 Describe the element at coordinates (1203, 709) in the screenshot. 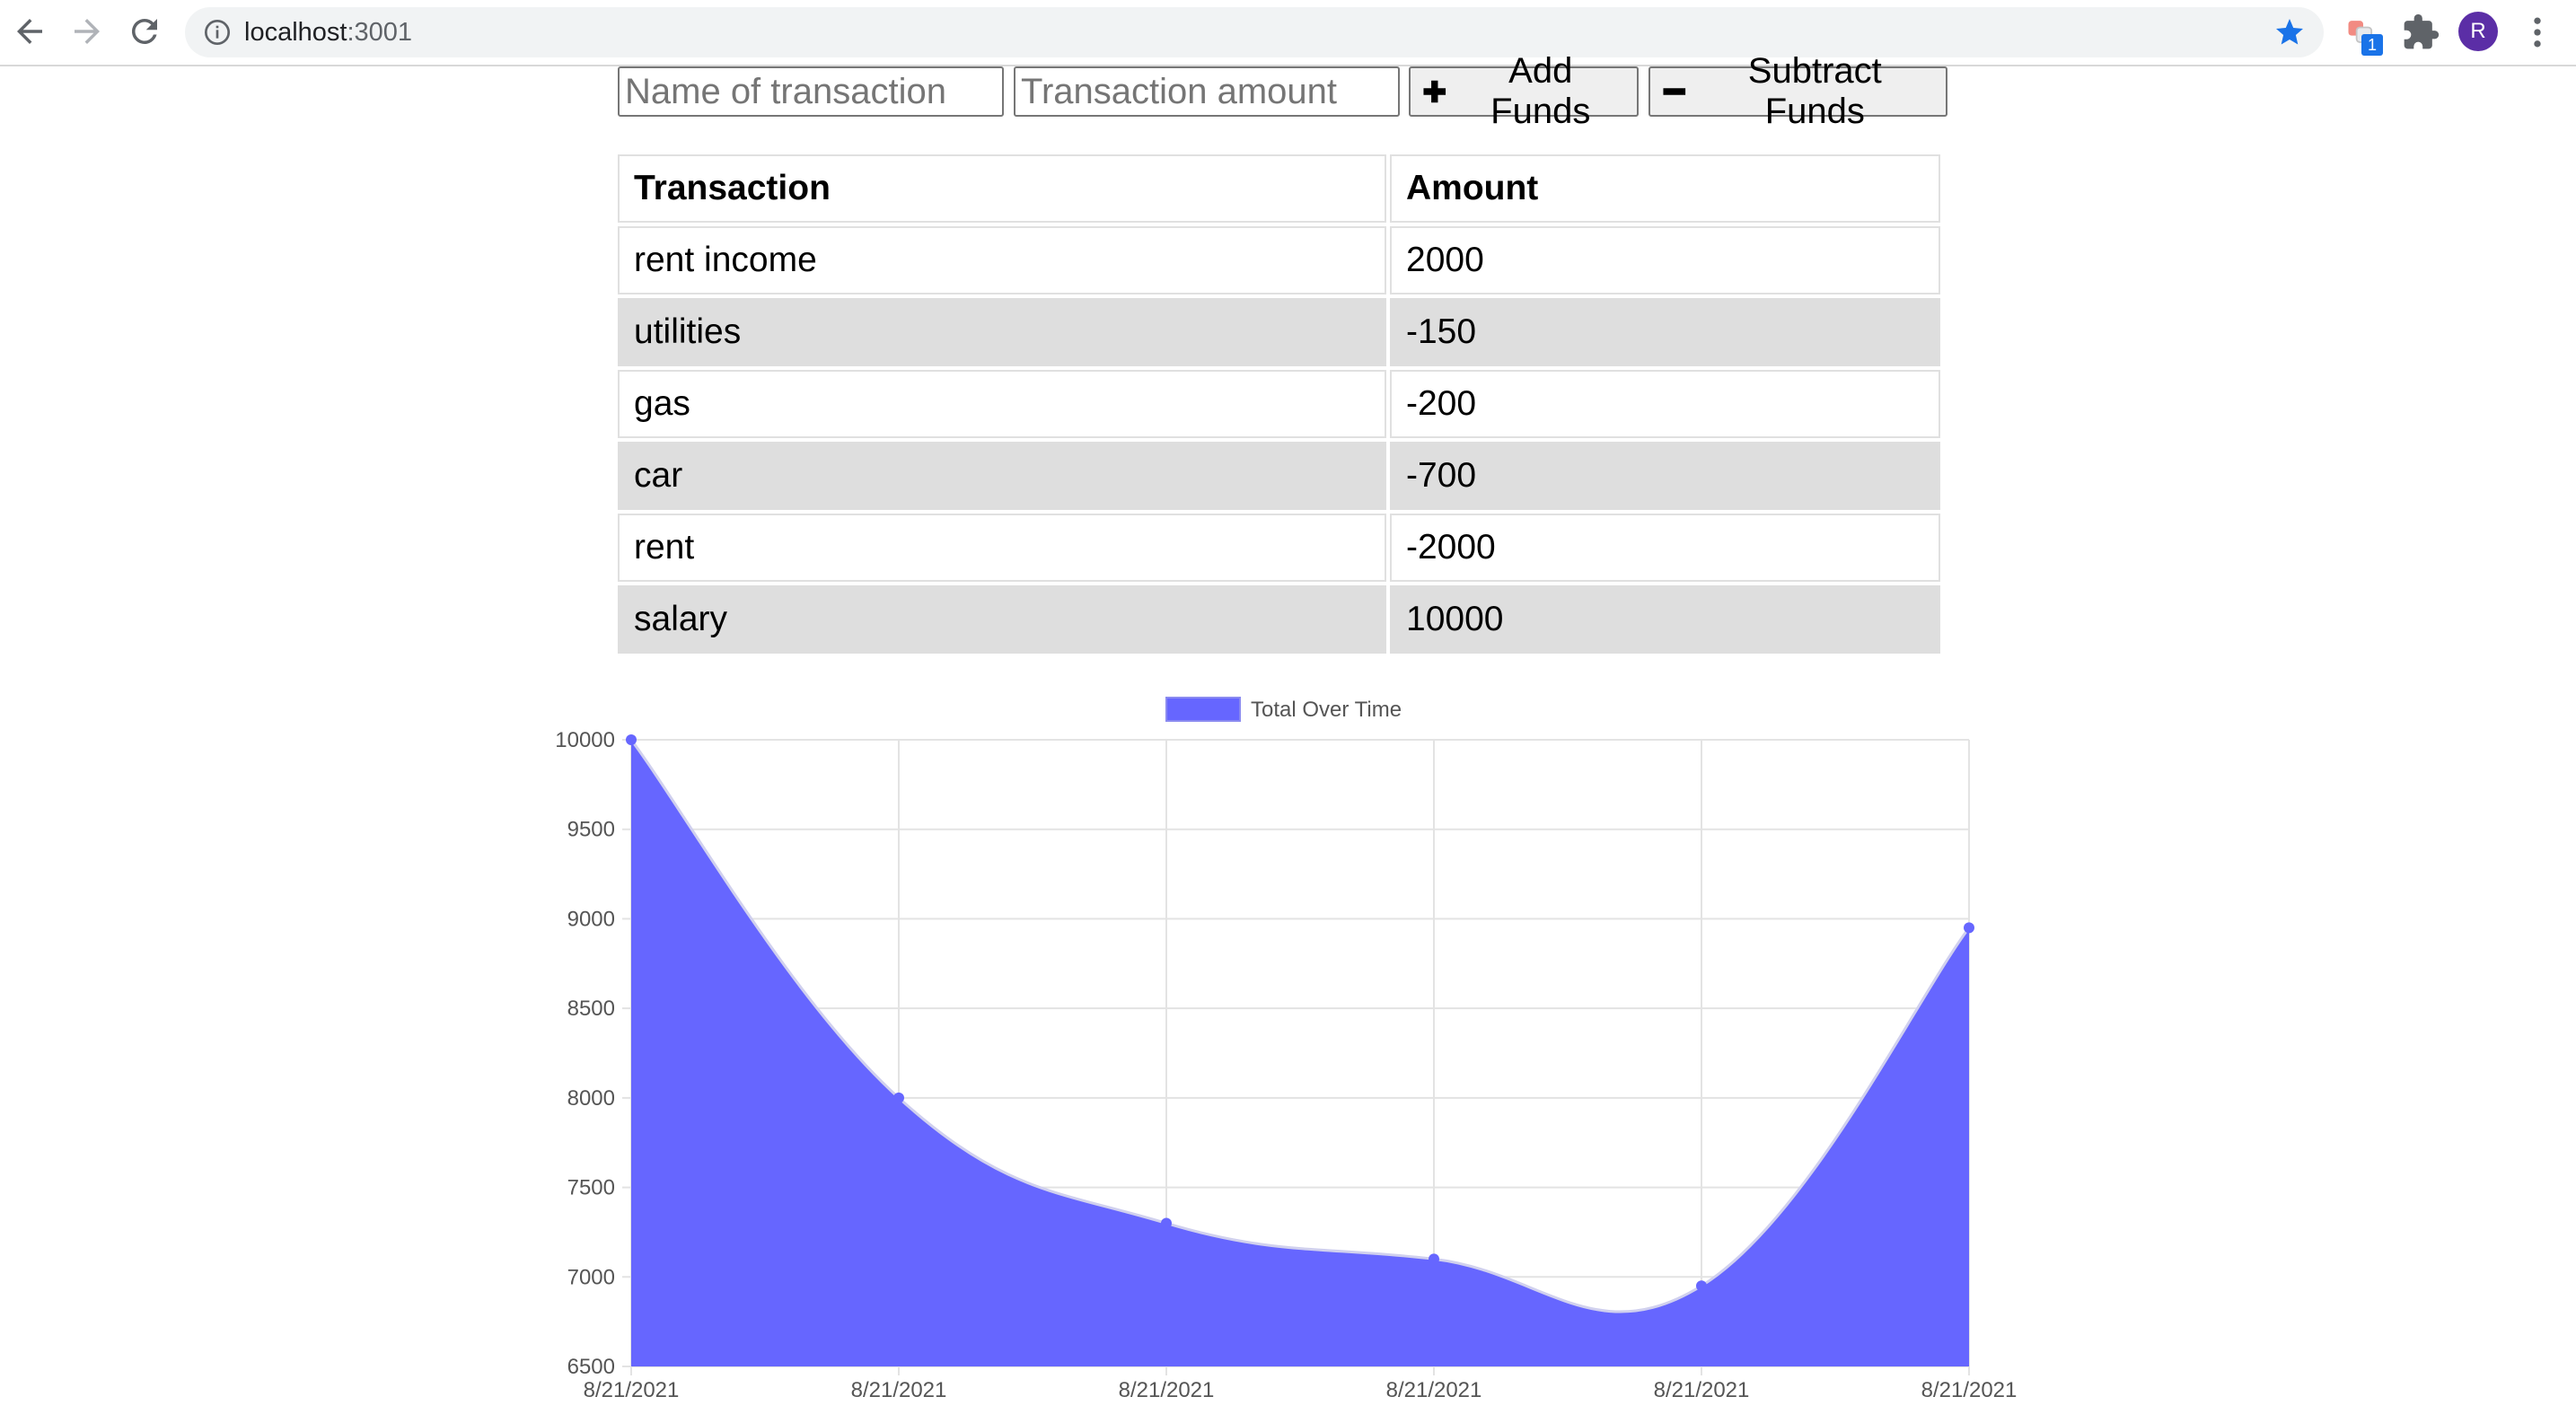

I see `legend-swatch` at that location.